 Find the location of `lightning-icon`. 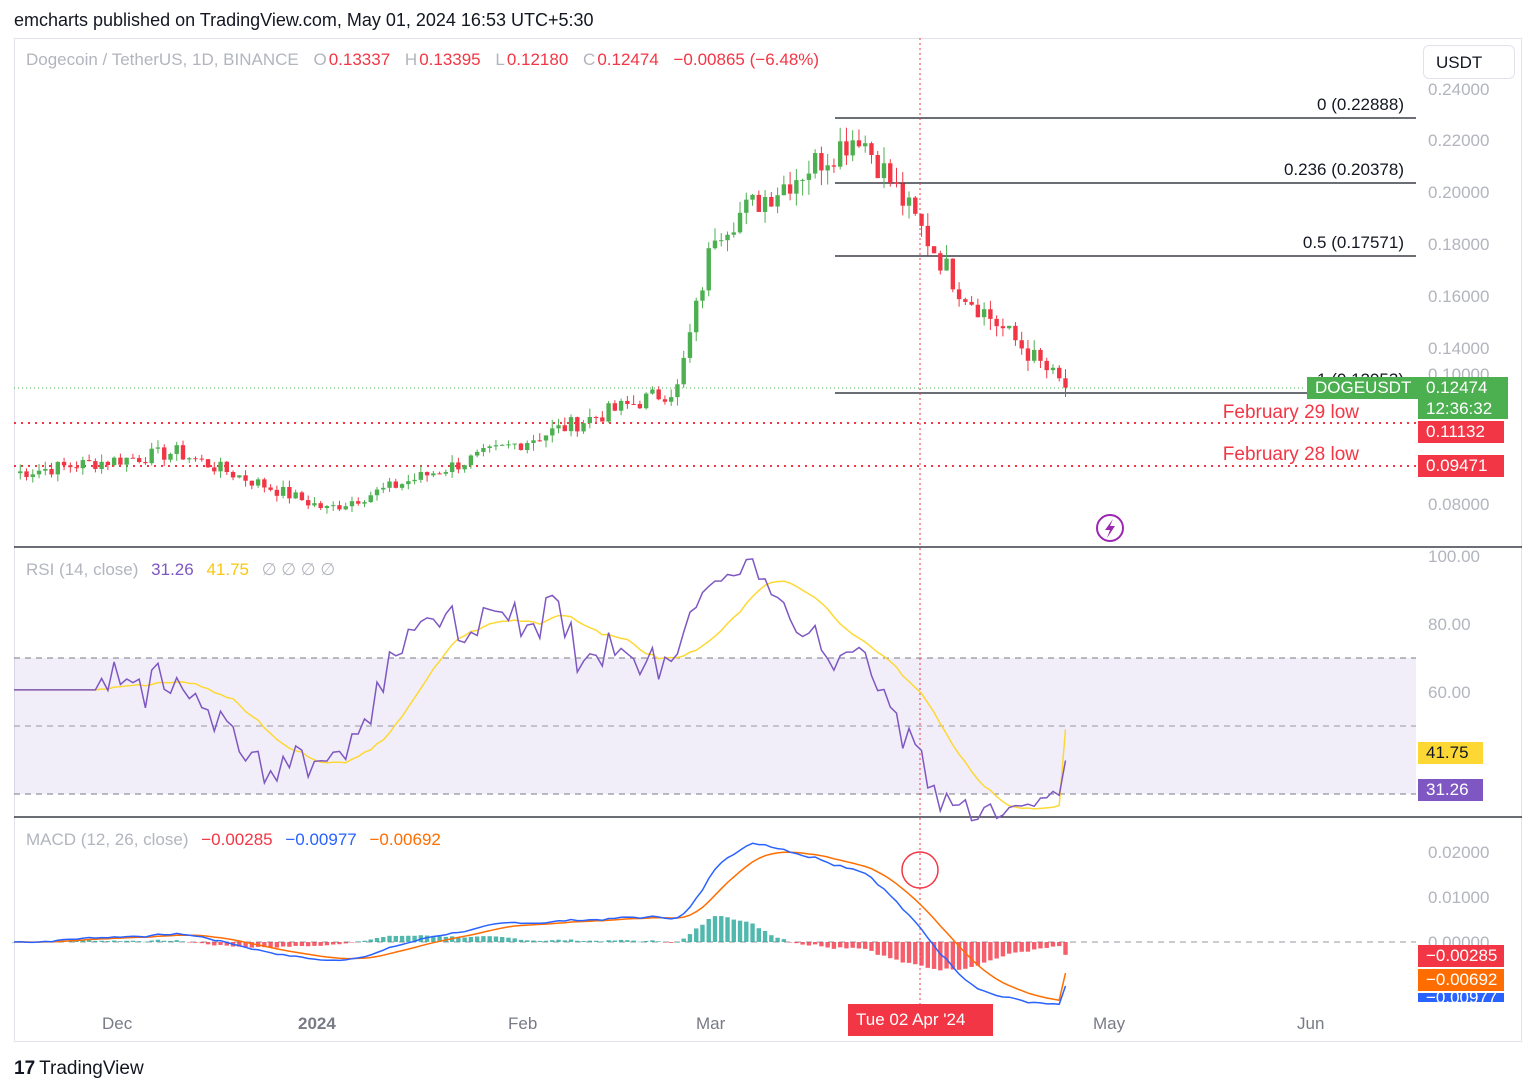

lightning-icon is located at coordinates (1110, 528).